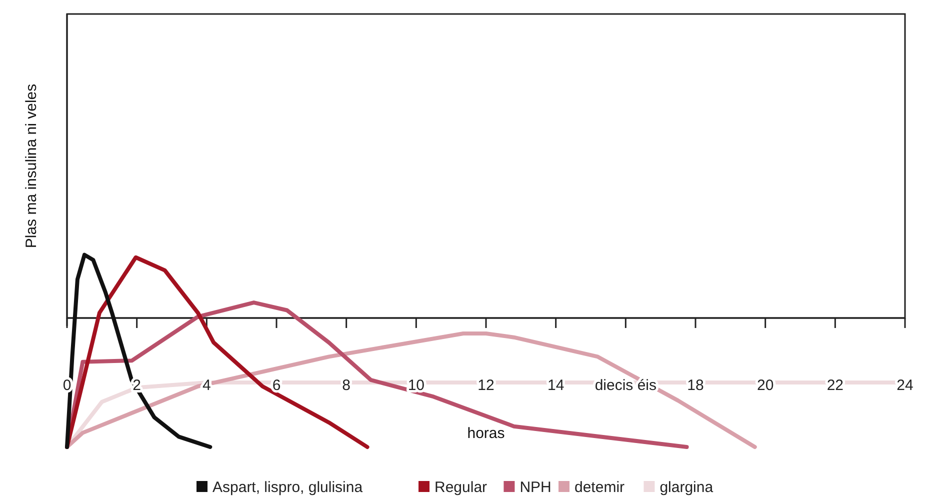 The image size is (933, 504). What do you see at coordinates (461, 487) in the screenshot?
I see `legend-label: Regular` at bounding box center [461, 487].